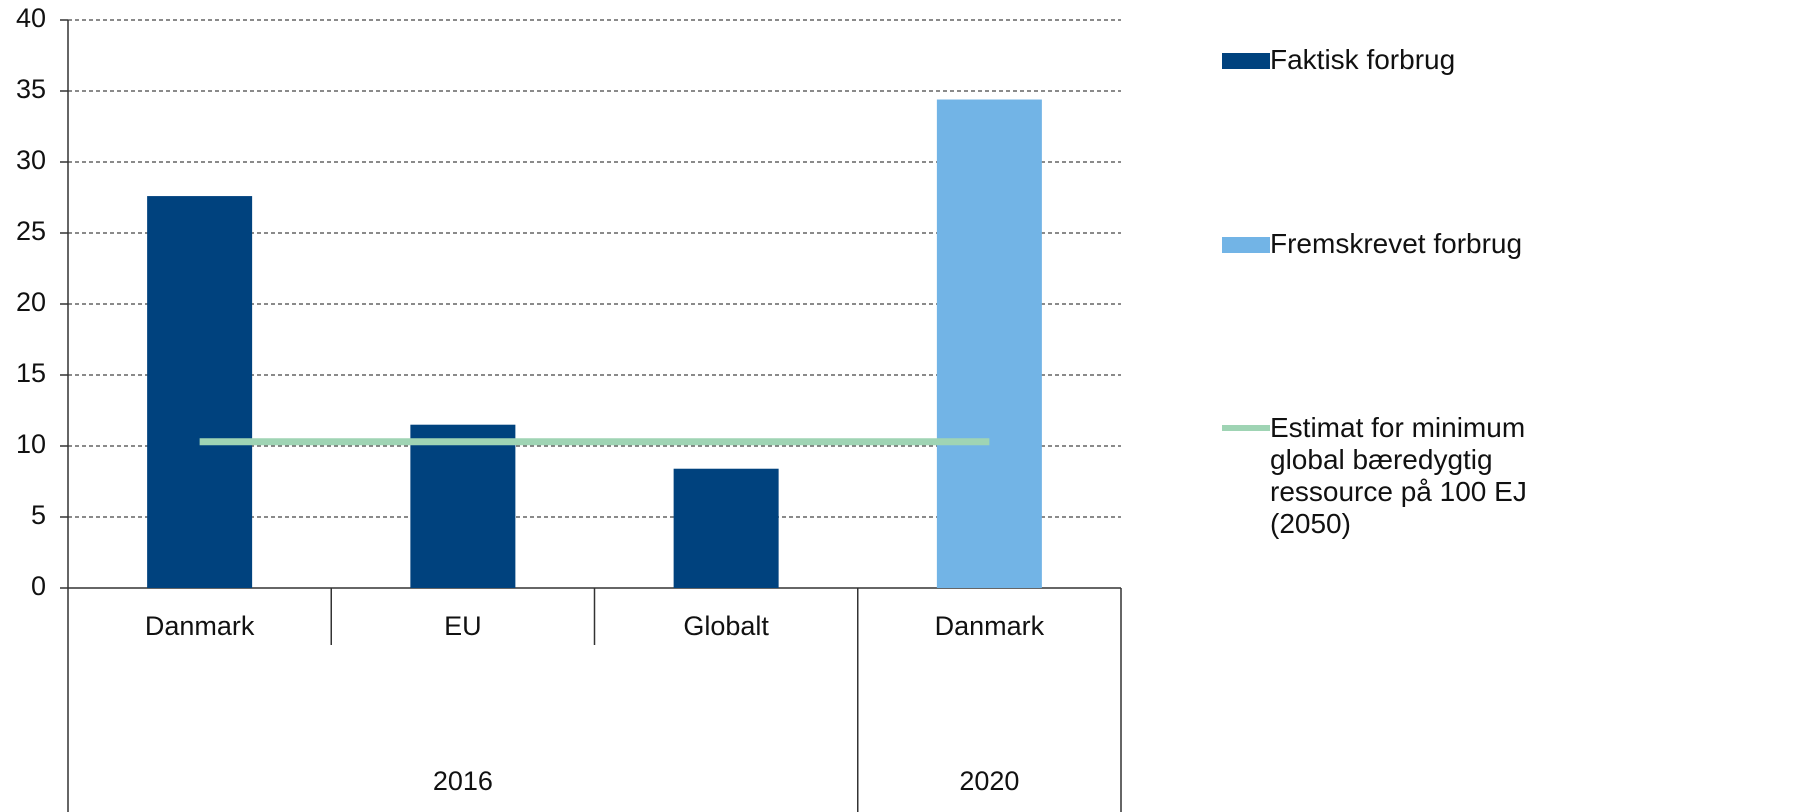 The image size is (1820, 812). I want to click on y-tick-label: 35, so click(31, 89).